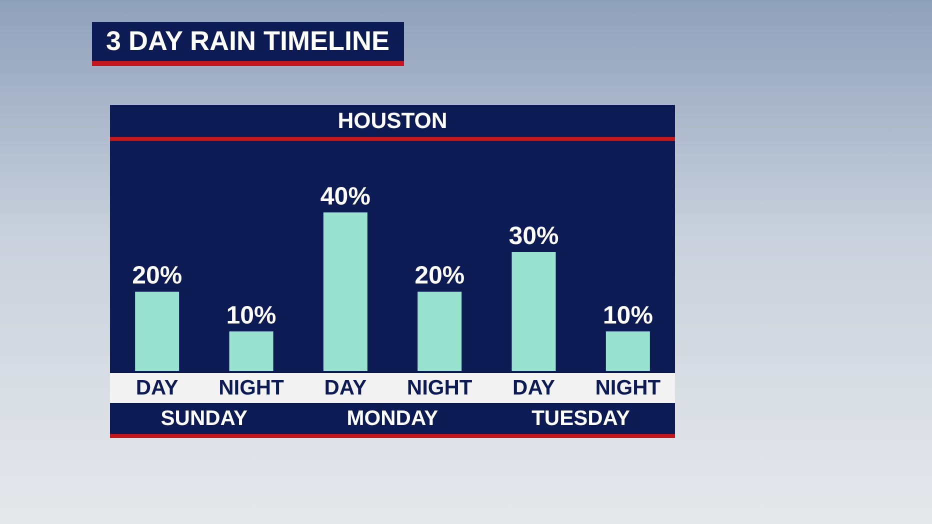 This screenshot has width=932, height=524. Describe the element at coordinates (204, 419) in the screenshot. I see `text: SUNDAY` at that location.